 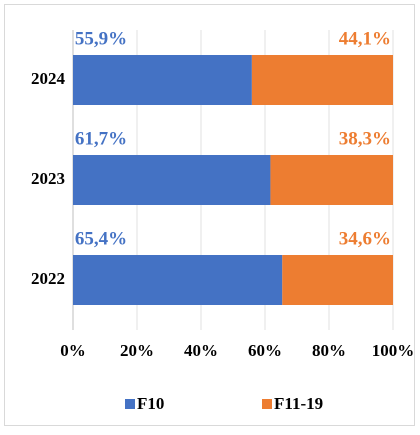 I want to click on data-label: 38,3%, so click(x=365, y=138).